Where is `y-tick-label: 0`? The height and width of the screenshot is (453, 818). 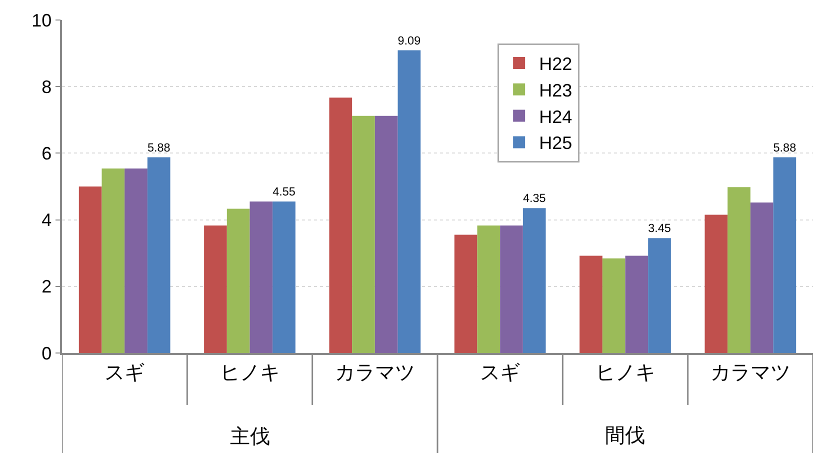
y-tick-label: 0 is located at coordinates (47, 353).